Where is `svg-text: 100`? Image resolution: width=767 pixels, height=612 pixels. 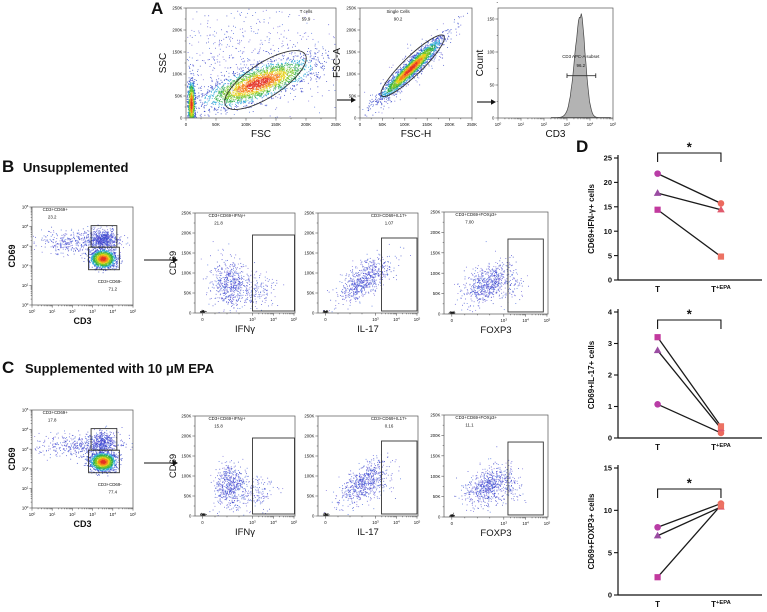
svg-text: 100 is located at coordinates (491, 52).